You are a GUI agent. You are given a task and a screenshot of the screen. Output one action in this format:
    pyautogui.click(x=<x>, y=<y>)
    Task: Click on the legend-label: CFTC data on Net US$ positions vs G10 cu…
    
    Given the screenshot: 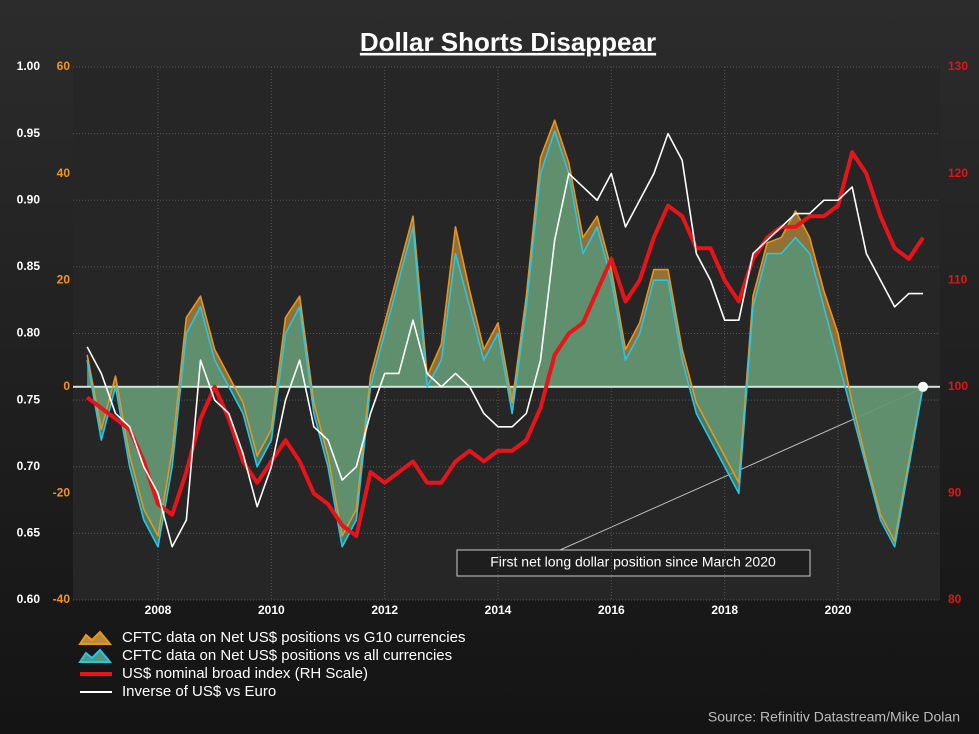 What is the action you would take?
    pyautogui.click(x=293, y=637)
    